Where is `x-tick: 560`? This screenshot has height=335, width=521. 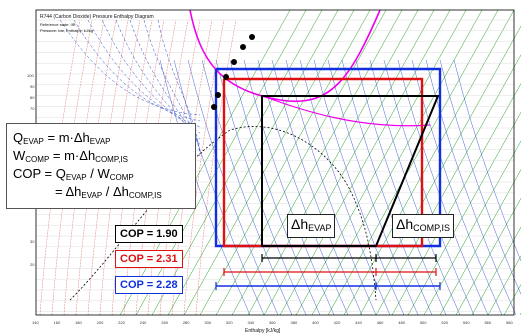
x-tick: 560 is located at coordinates (487, 322).